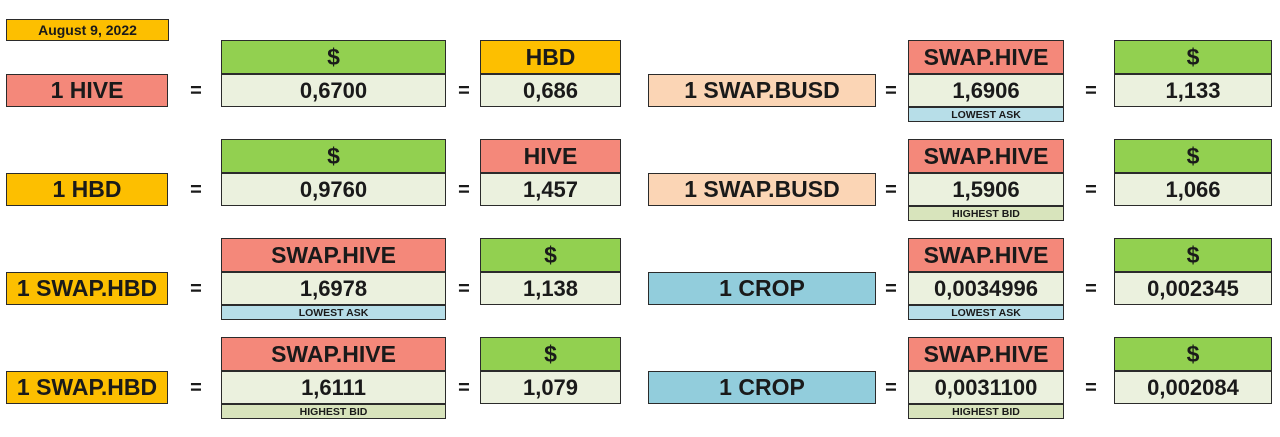  Describe the element at coordinates (986, 387) in the screenshot. I see `row4-right-value1: 0,0031100` at that location.